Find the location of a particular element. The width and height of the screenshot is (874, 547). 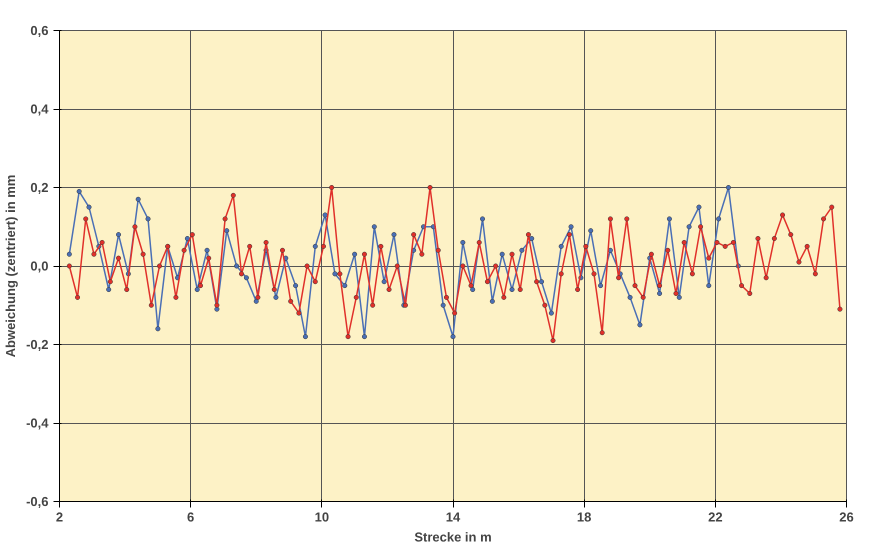

x-axis-title: Strecke in m is located at coordinates (453, 537).